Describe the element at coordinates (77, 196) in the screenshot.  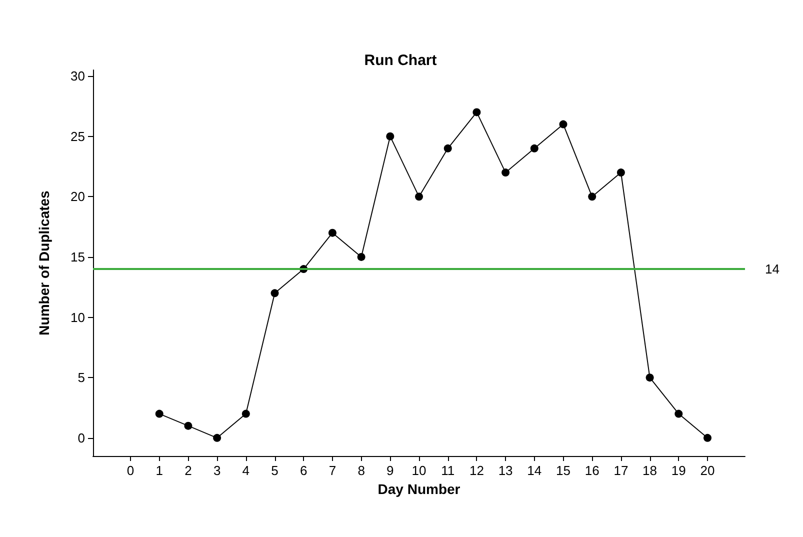
I see `y-tick-label: 20` at that location.